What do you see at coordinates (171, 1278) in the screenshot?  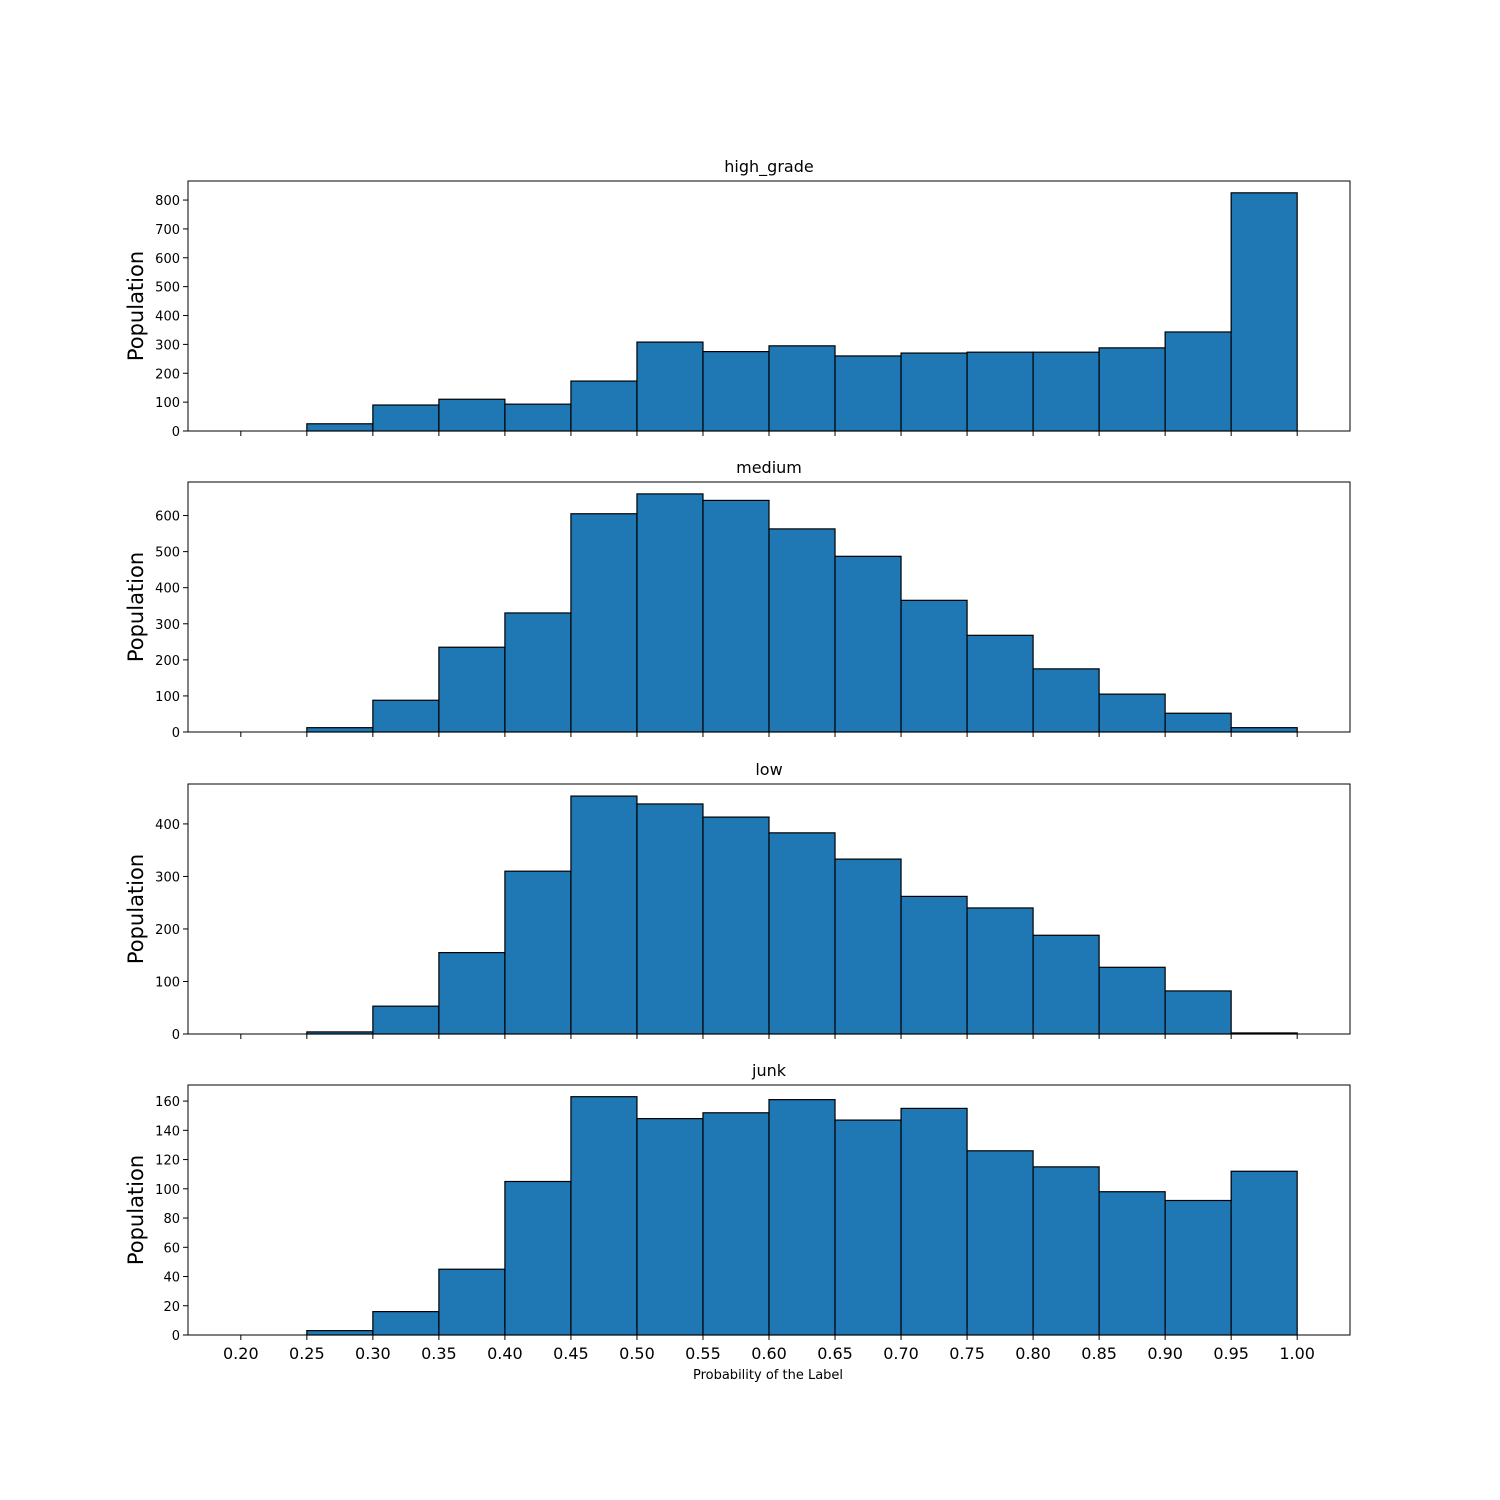 I see `y-tick-label: 40` at bounding box center [171, 1278].